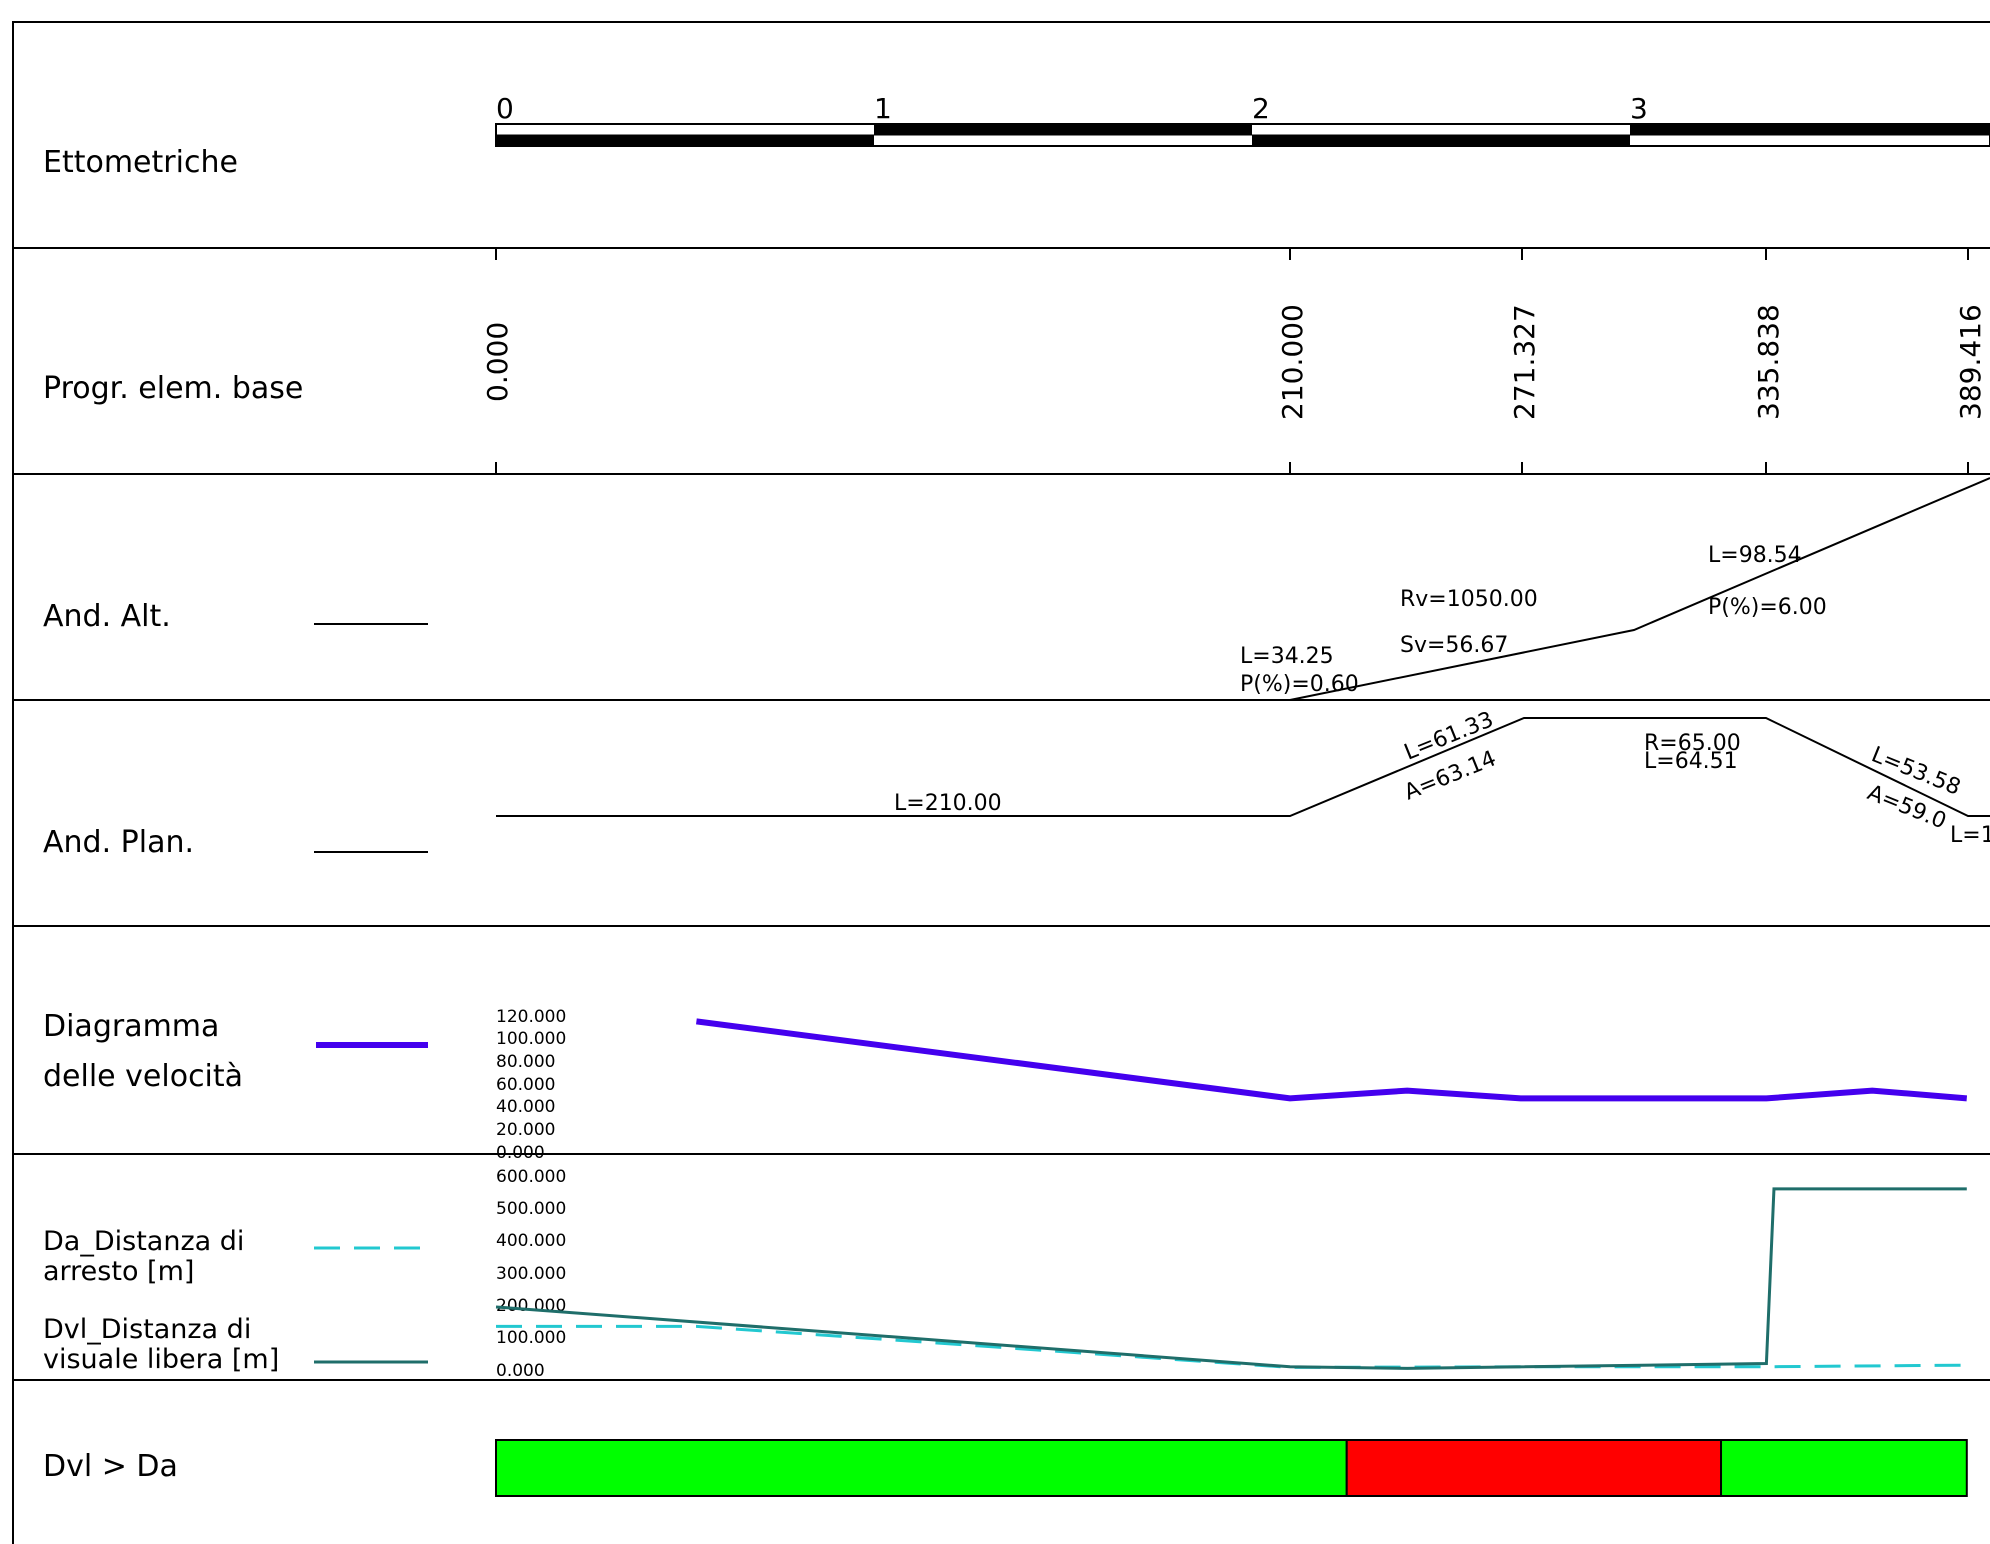 The height and width of the screenshot is (1544, 1990). Describe the element at coordinates (883, 108) in the screenshot. I see `ett-label-1: 1` at that location.